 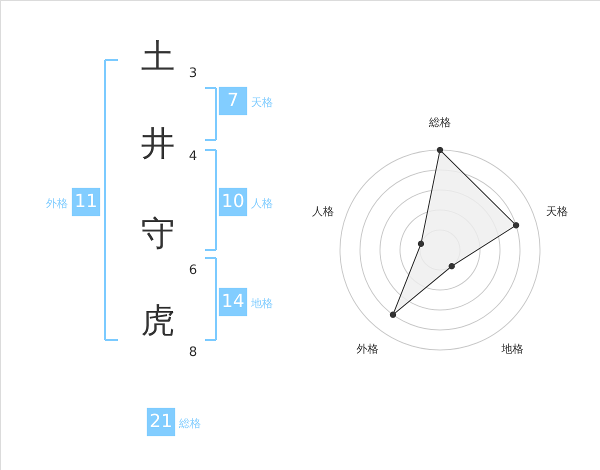 I want to click on category-label: 井, so click(x=158, y=144).